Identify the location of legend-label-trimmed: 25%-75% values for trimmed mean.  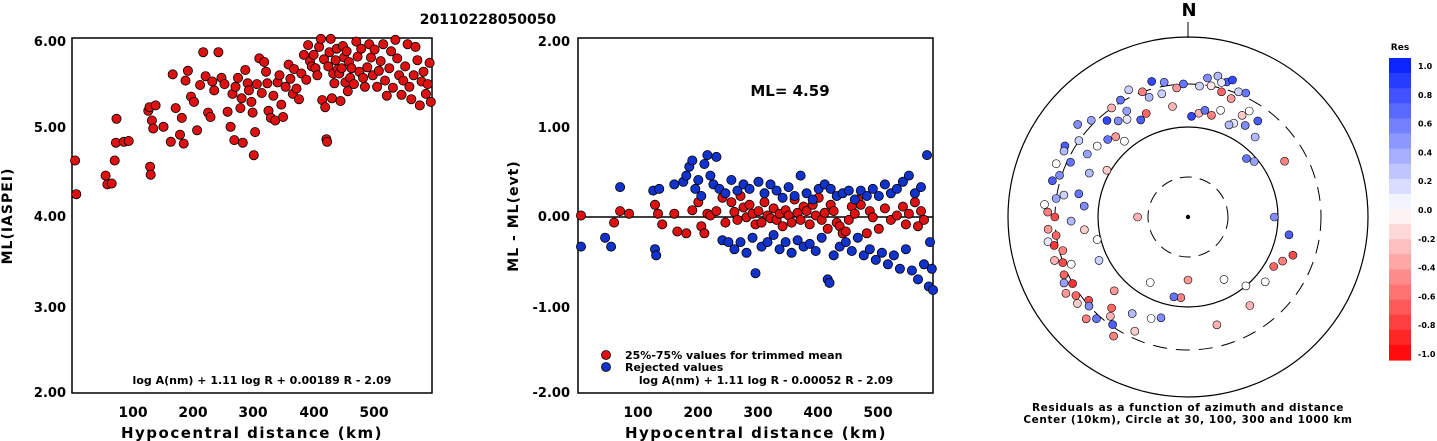
(733, 355).